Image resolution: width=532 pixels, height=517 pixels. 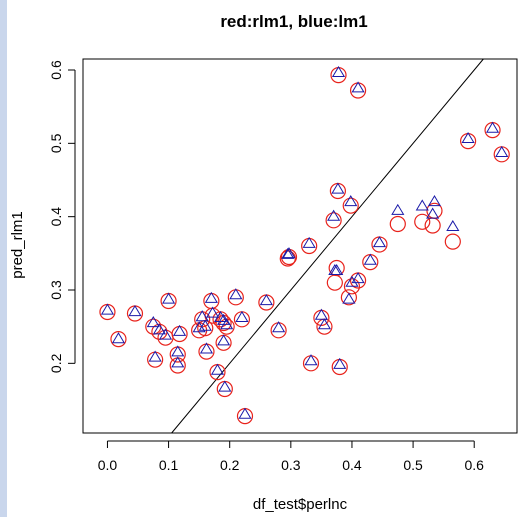 I want to click on chart-title: red:rlm1, blue:lm1, so click(x=293, y=21).